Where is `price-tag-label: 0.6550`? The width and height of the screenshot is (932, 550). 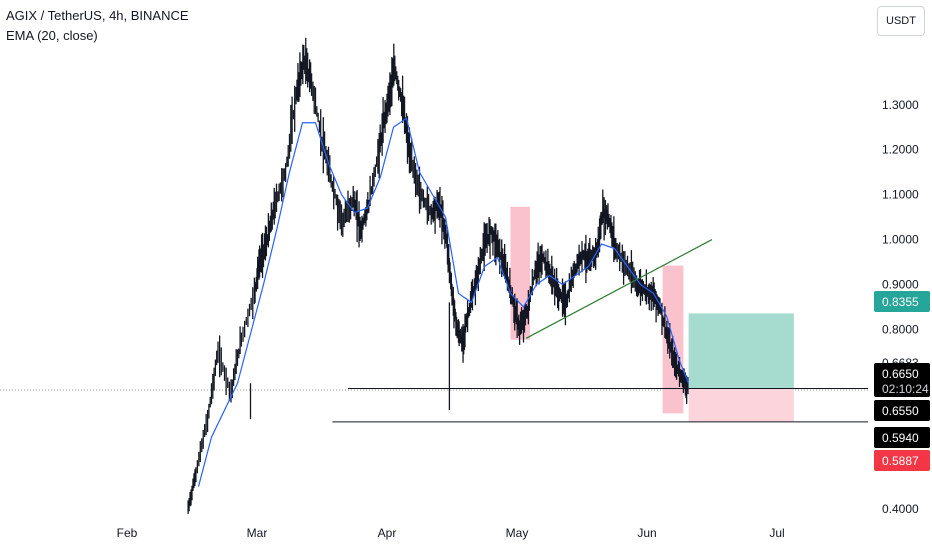
price-tag-label: 0.6550 is located at coordinates (900, 411).